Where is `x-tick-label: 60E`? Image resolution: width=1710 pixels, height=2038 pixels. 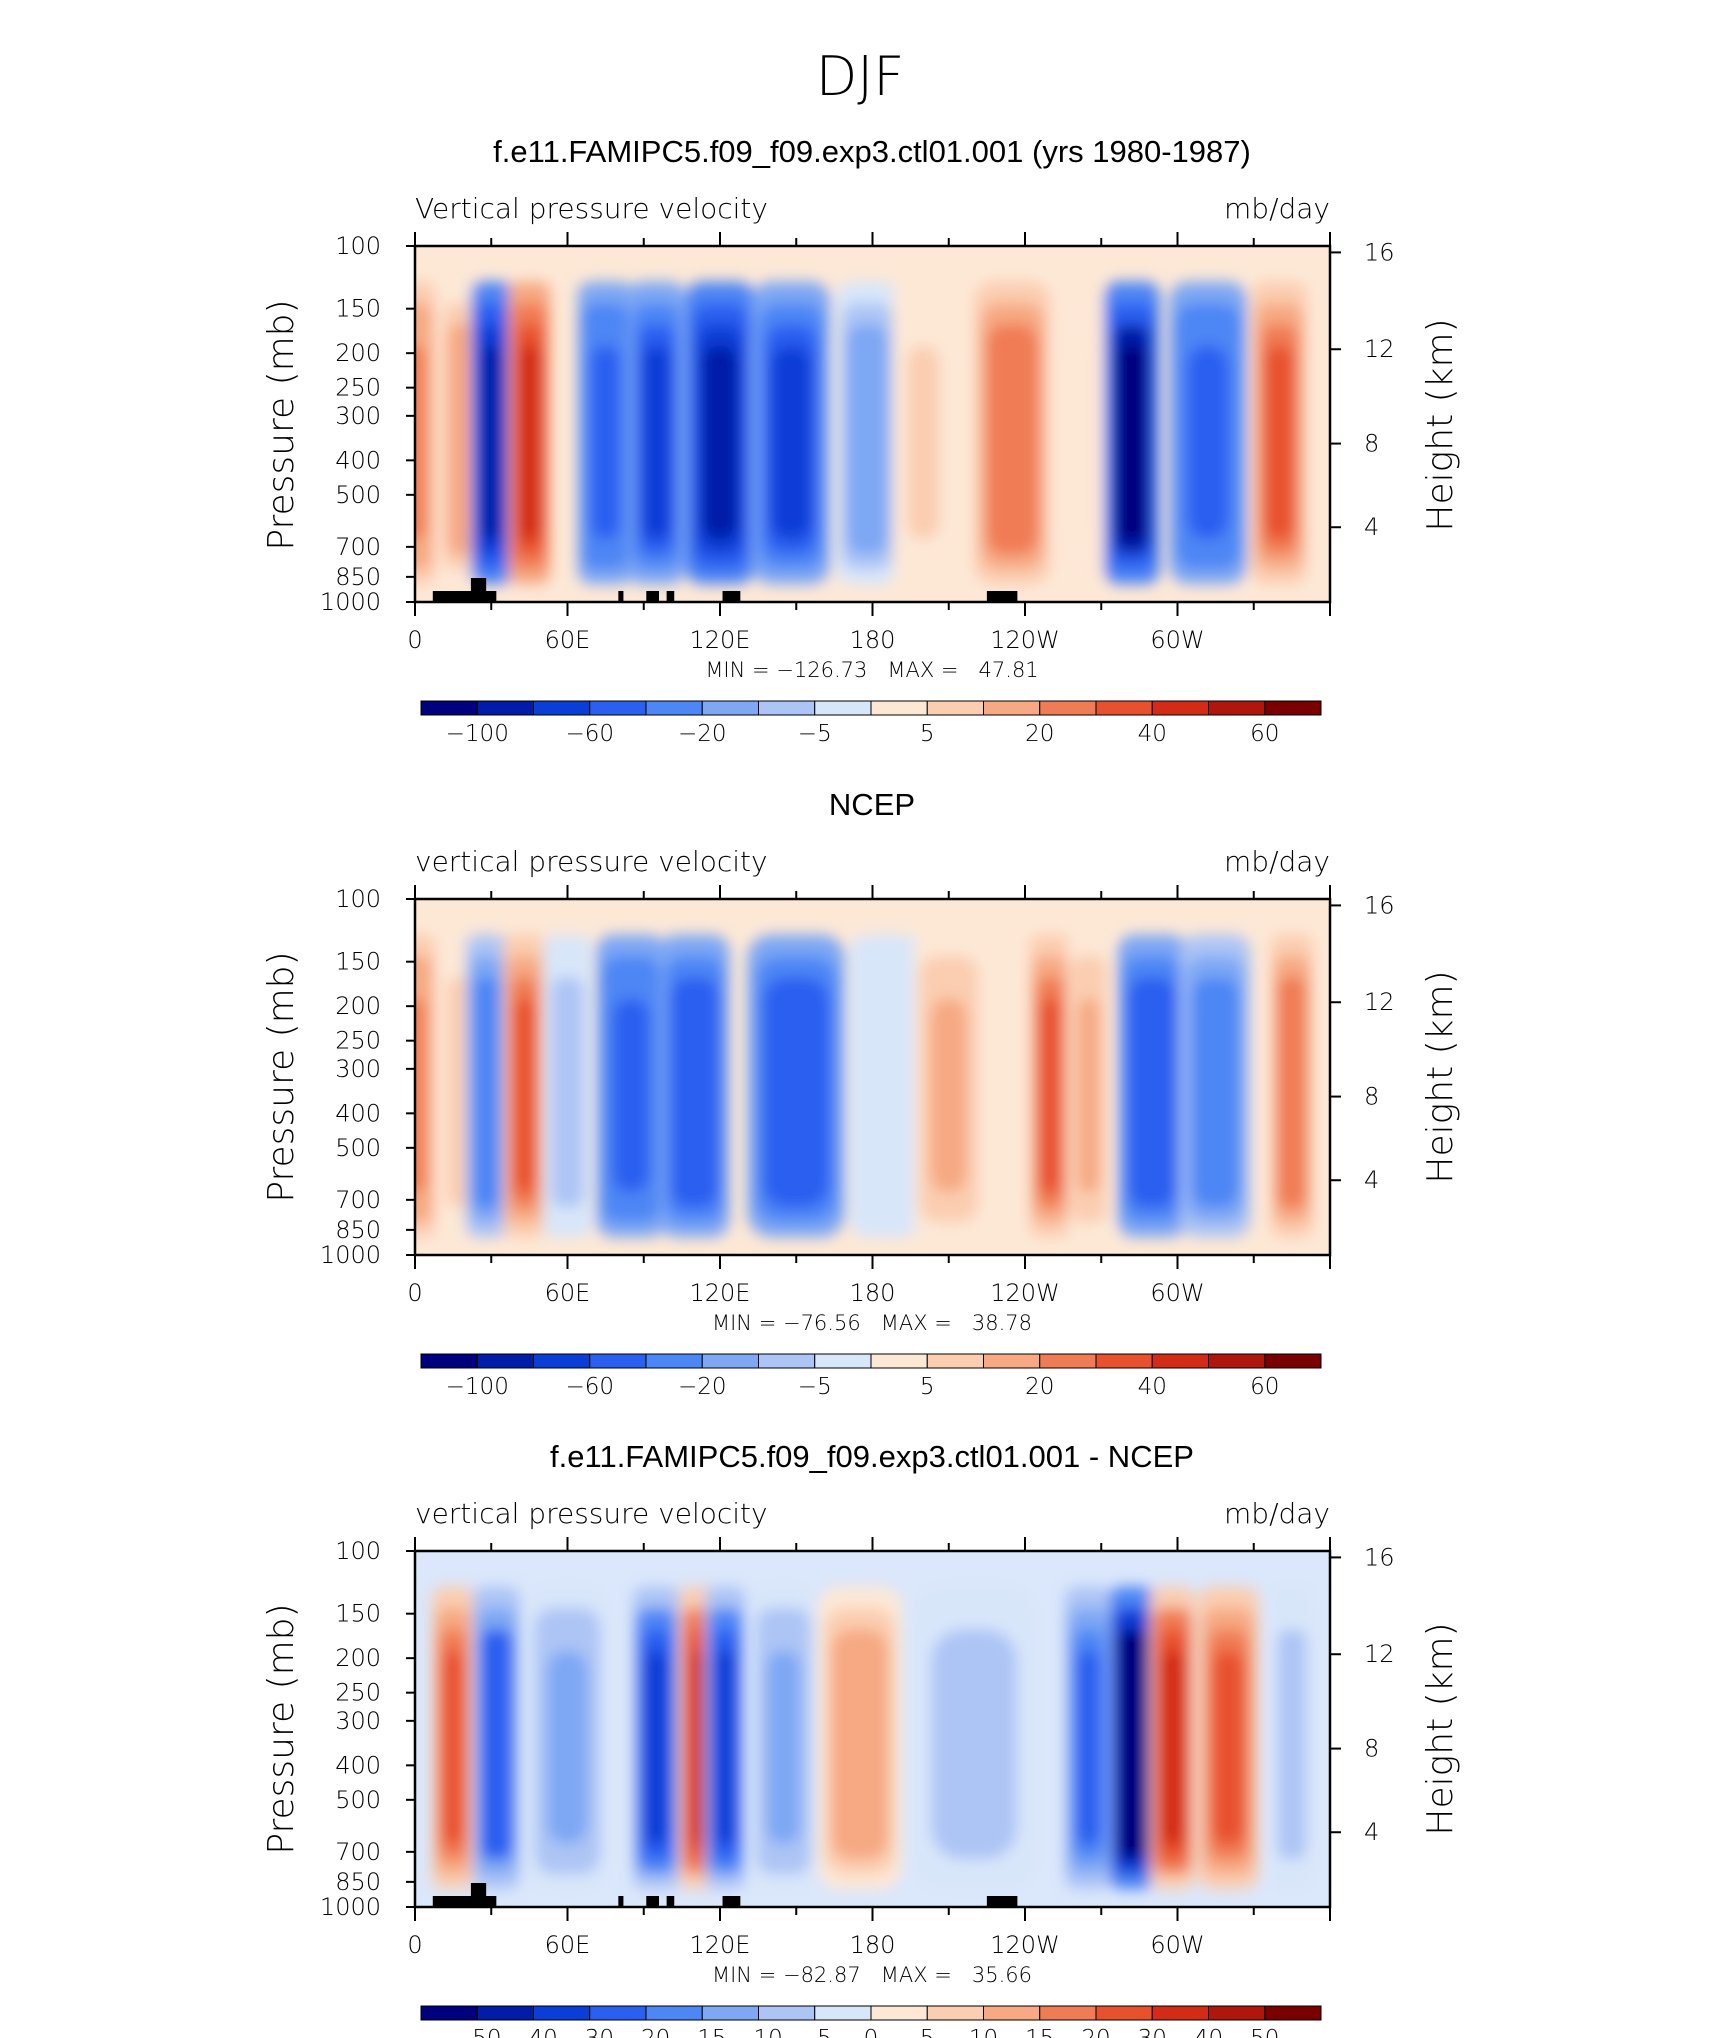
x-tick-label: 60E is located at coordinates (568, 1293).